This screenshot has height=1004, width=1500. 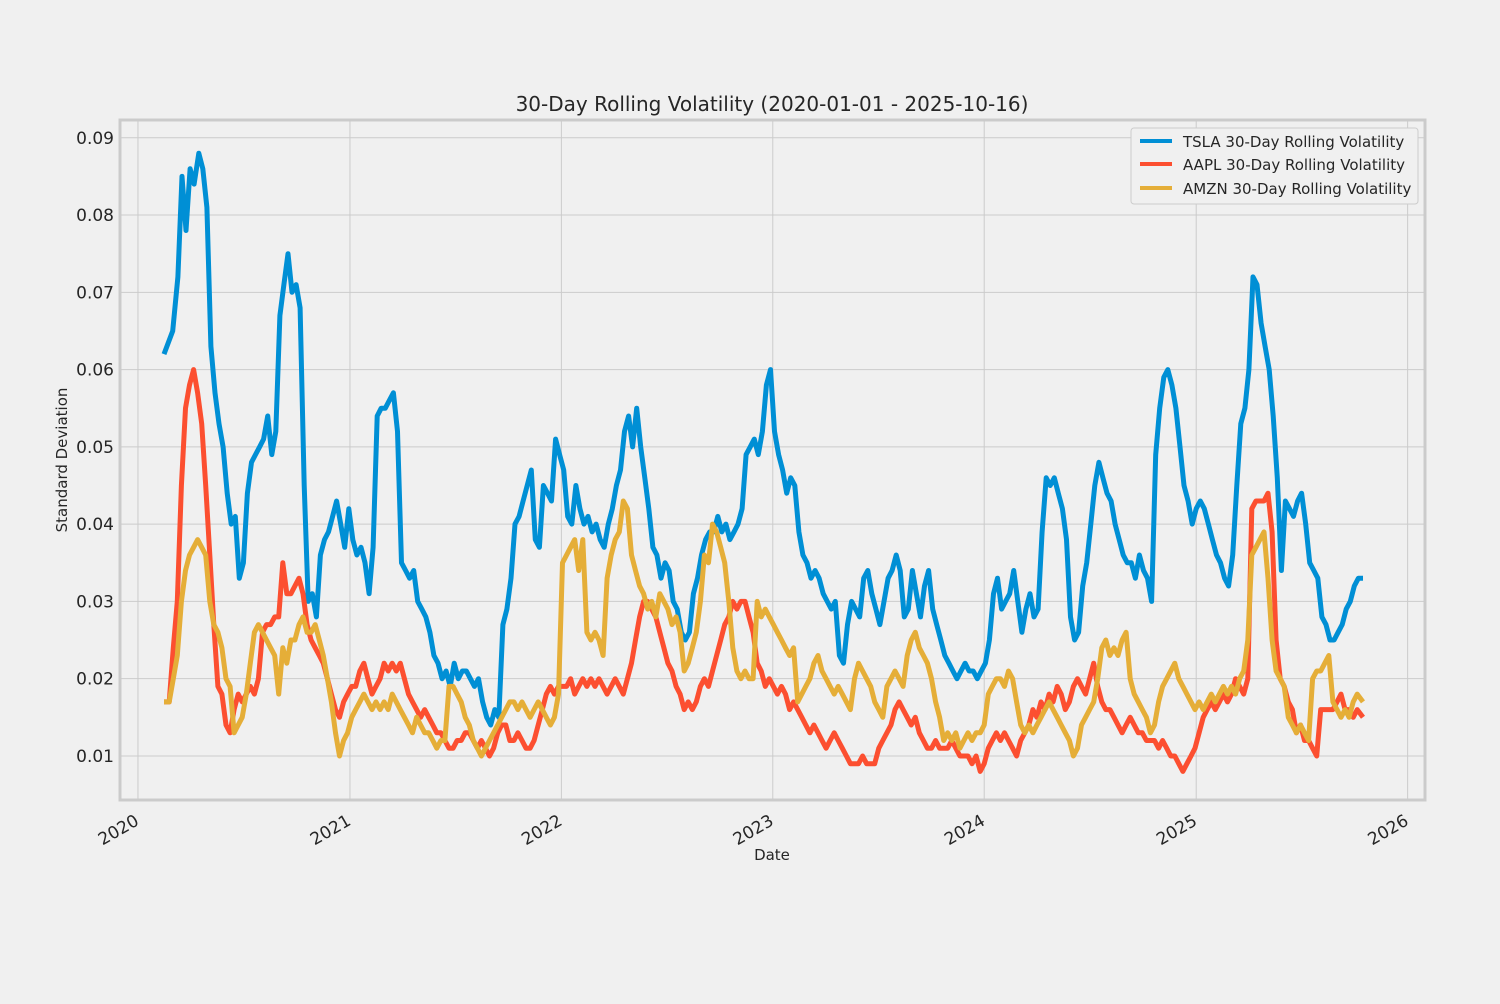 I want to click on y-tick-label: 0.01, so click(x=95, y=757).